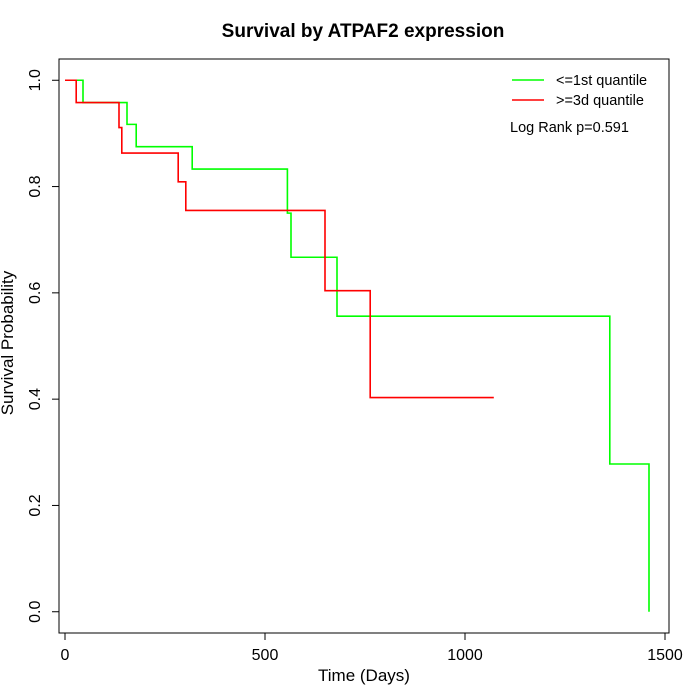 Image resolution: width=700 pixels, height=700 pixels. Describe the element at coordinates (65, 655) in the screenshot. I see `x-tick-label: 0` at that location.